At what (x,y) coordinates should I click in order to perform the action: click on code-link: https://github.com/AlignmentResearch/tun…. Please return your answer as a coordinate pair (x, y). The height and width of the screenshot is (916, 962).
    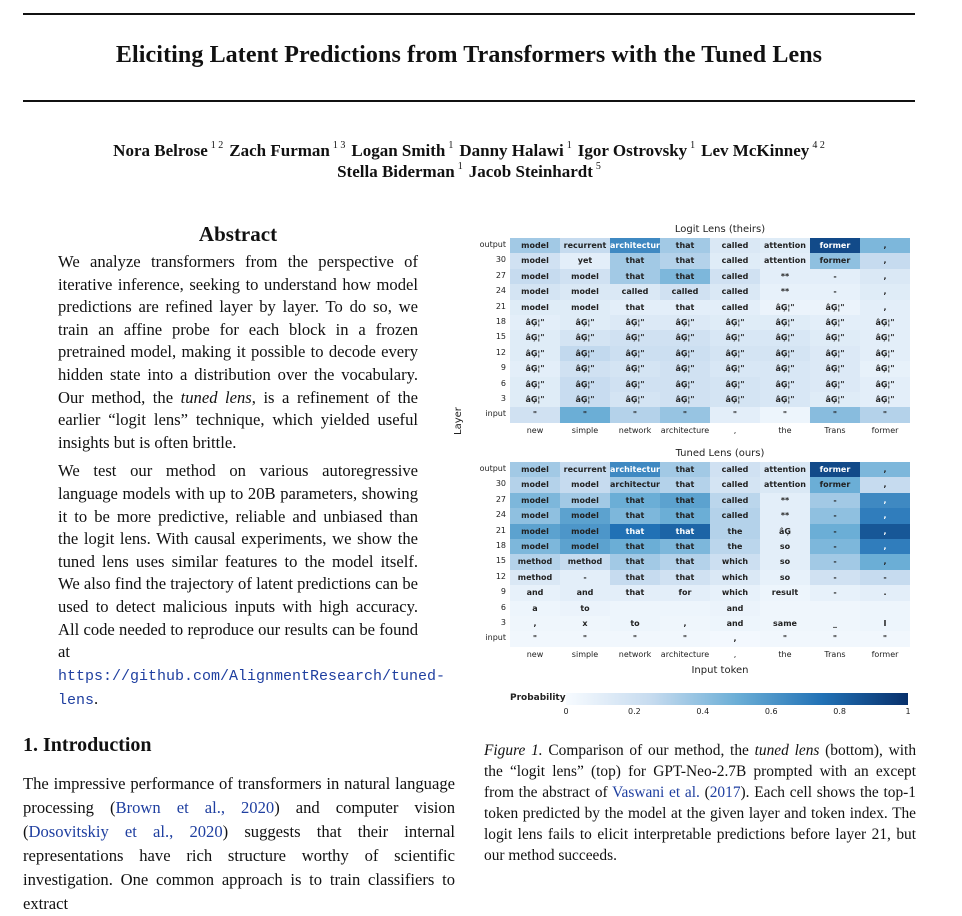
    Looking at the image, I should click on (252, 688).